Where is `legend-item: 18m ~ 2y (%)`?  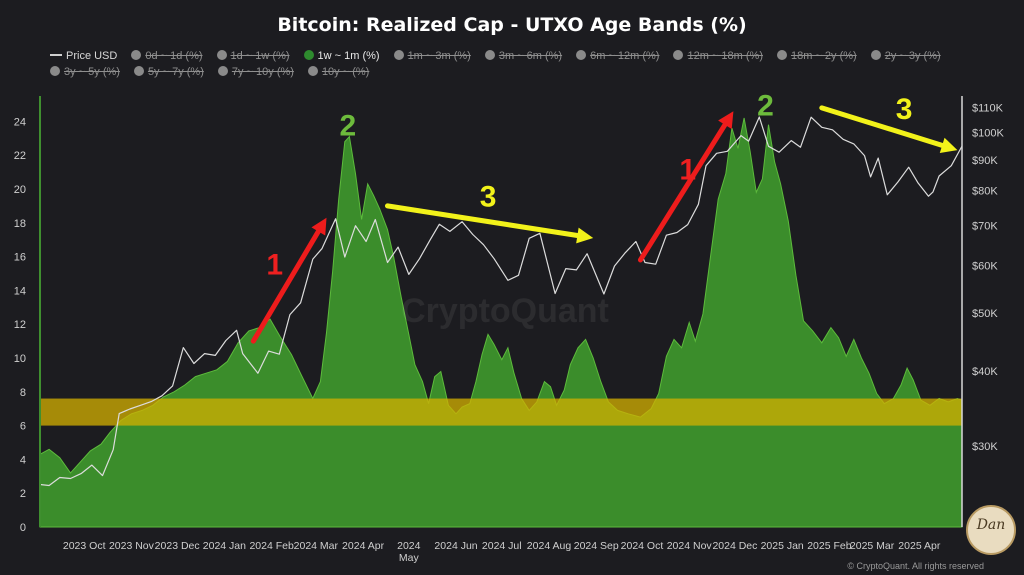 legend-item: 18m ~ 2y (%) is located at coordinates (816, 56).